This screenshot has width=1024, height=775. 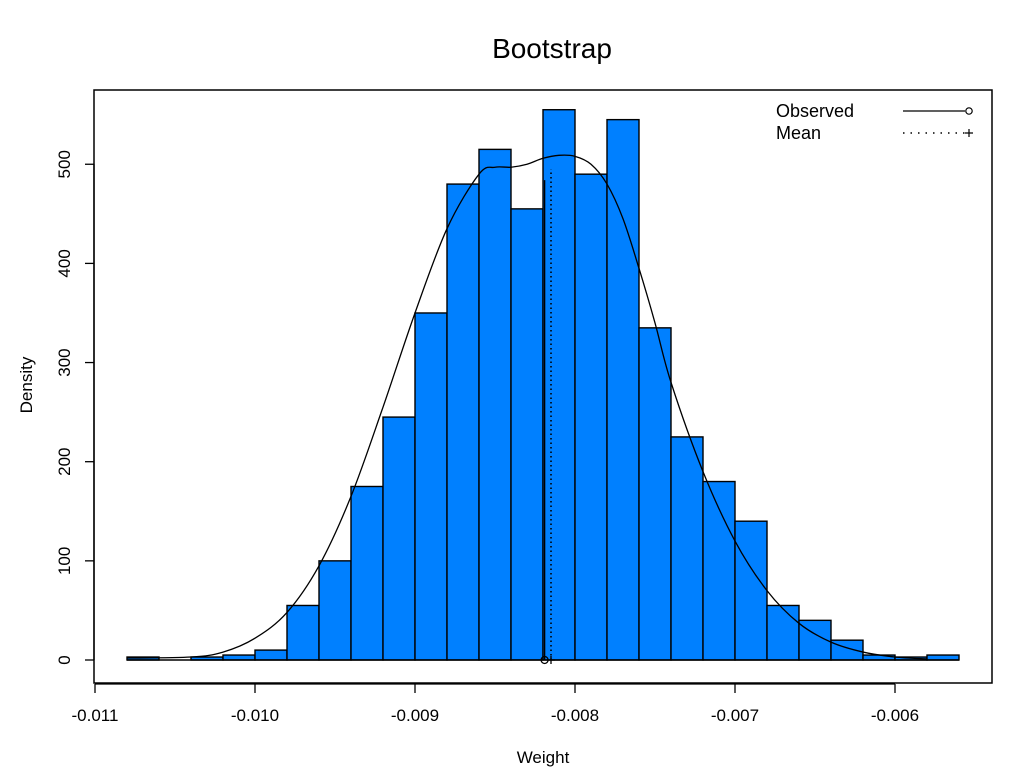 What do you see at coordinates (26, 384) in the screenshot?
I see `y-axis-label: Density` at bounding box center [26, 384].